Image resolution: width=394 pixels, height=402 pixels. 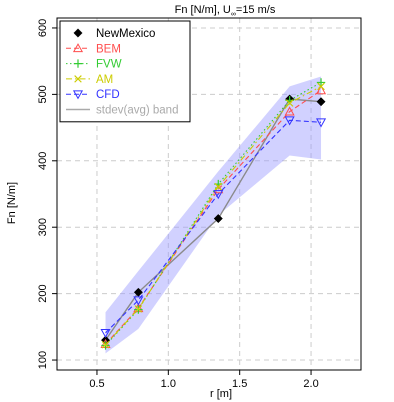 I want to click on chart-title: Fn [N/m], U∞=15 m/s, so click(x=225, y=11).